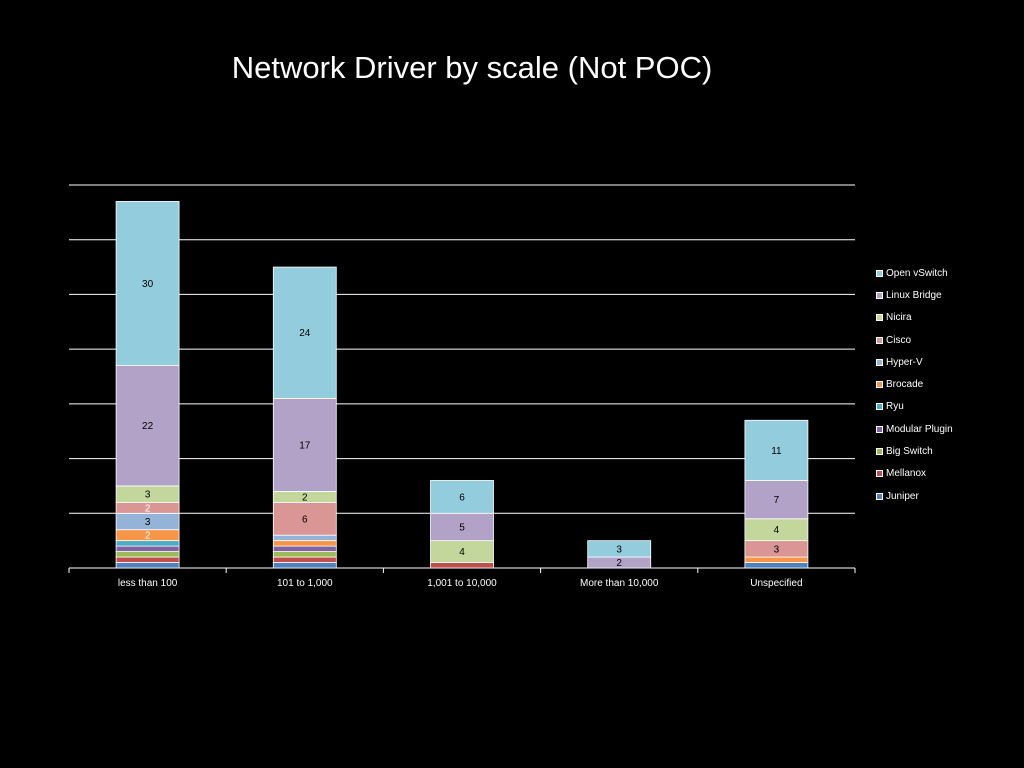  What do you see at coordinates (909, 452) in the screenshot?
I see `legend-label: Big Switch` at bounding box center [909, 452].